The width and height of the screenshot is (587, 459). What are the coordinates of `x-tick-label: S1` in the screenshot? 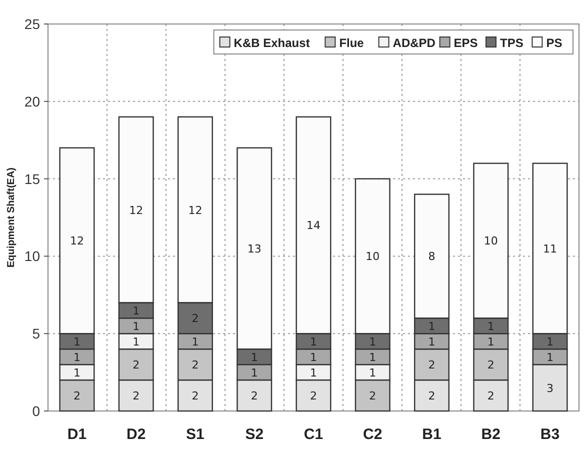 It's located at (195, 434).